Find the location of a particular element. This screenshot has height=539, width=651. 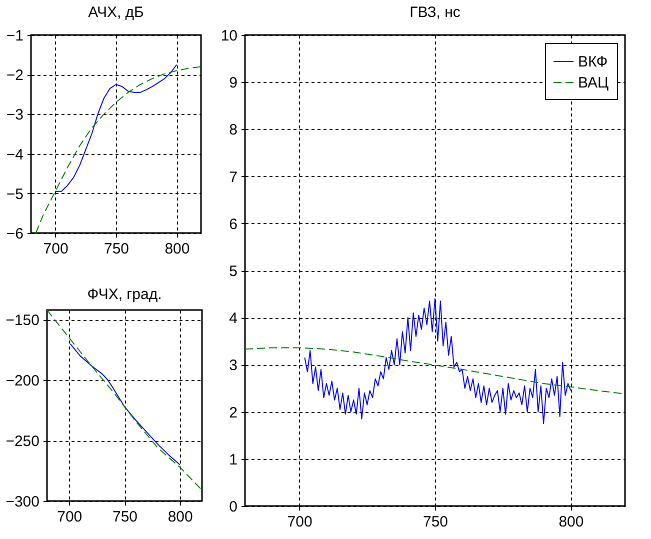

y-tick-label: 10 is located at coordinates (229, 36).